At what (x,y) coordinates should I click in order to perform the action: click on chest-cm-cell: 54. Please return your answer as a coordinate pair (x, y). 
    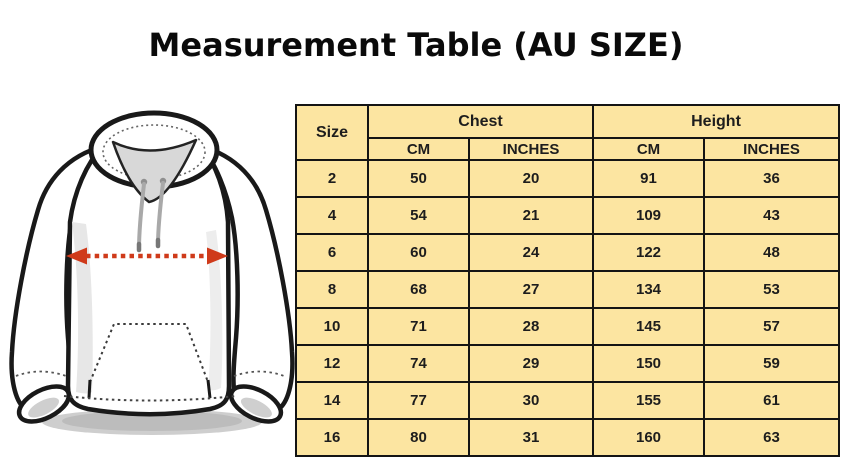
    Looking at the image, I should click on (418, 215).